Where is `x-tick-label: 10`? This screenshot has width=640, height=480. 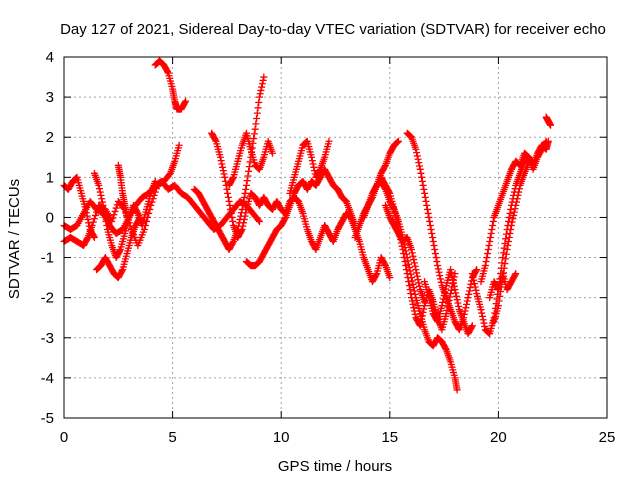 x-tick-label: 10 is located at coordinates (281, 437).